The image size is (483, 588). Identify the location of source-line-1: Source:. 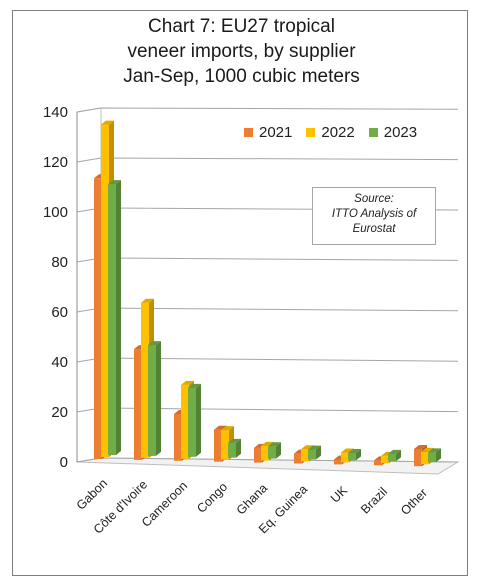
(374, 199).